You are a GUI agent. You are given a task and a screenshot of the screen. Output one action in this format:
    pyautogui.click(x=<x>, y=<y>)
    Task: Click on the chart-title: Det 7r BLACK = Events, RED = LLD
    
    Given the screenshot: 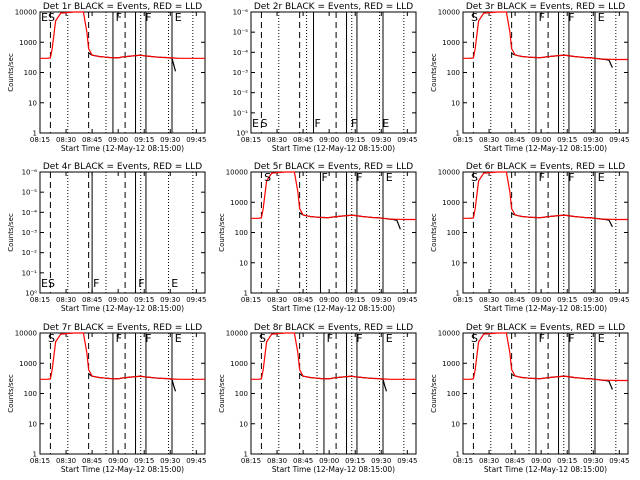 What is the action you would take?
    pyautogui.click(x=122, y=328)
    